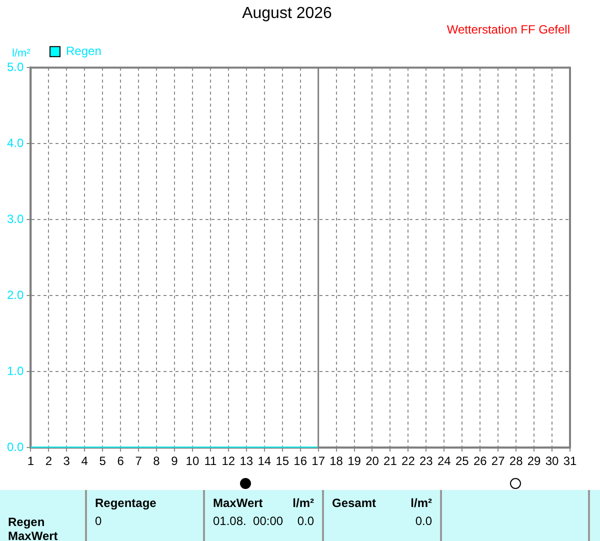 The image size is (600, 541). I want to click on x-tick-label: 21, so click(391, 461).